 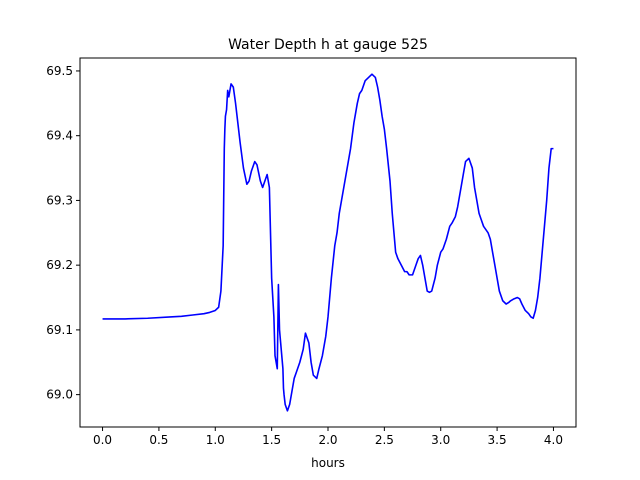 I want to click on y-tick-label: 69.5, so click(x=59, y=71).